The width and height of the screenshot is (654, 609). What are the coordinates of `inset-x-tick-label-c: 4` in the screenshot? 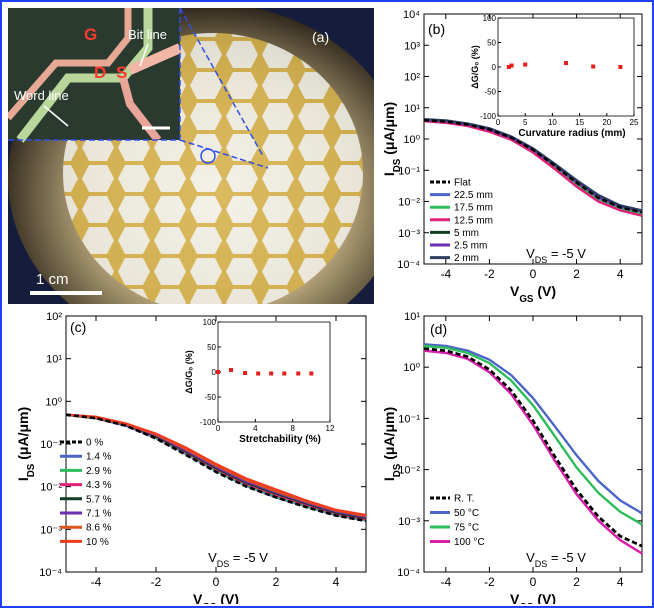 It's located at (255, 428).